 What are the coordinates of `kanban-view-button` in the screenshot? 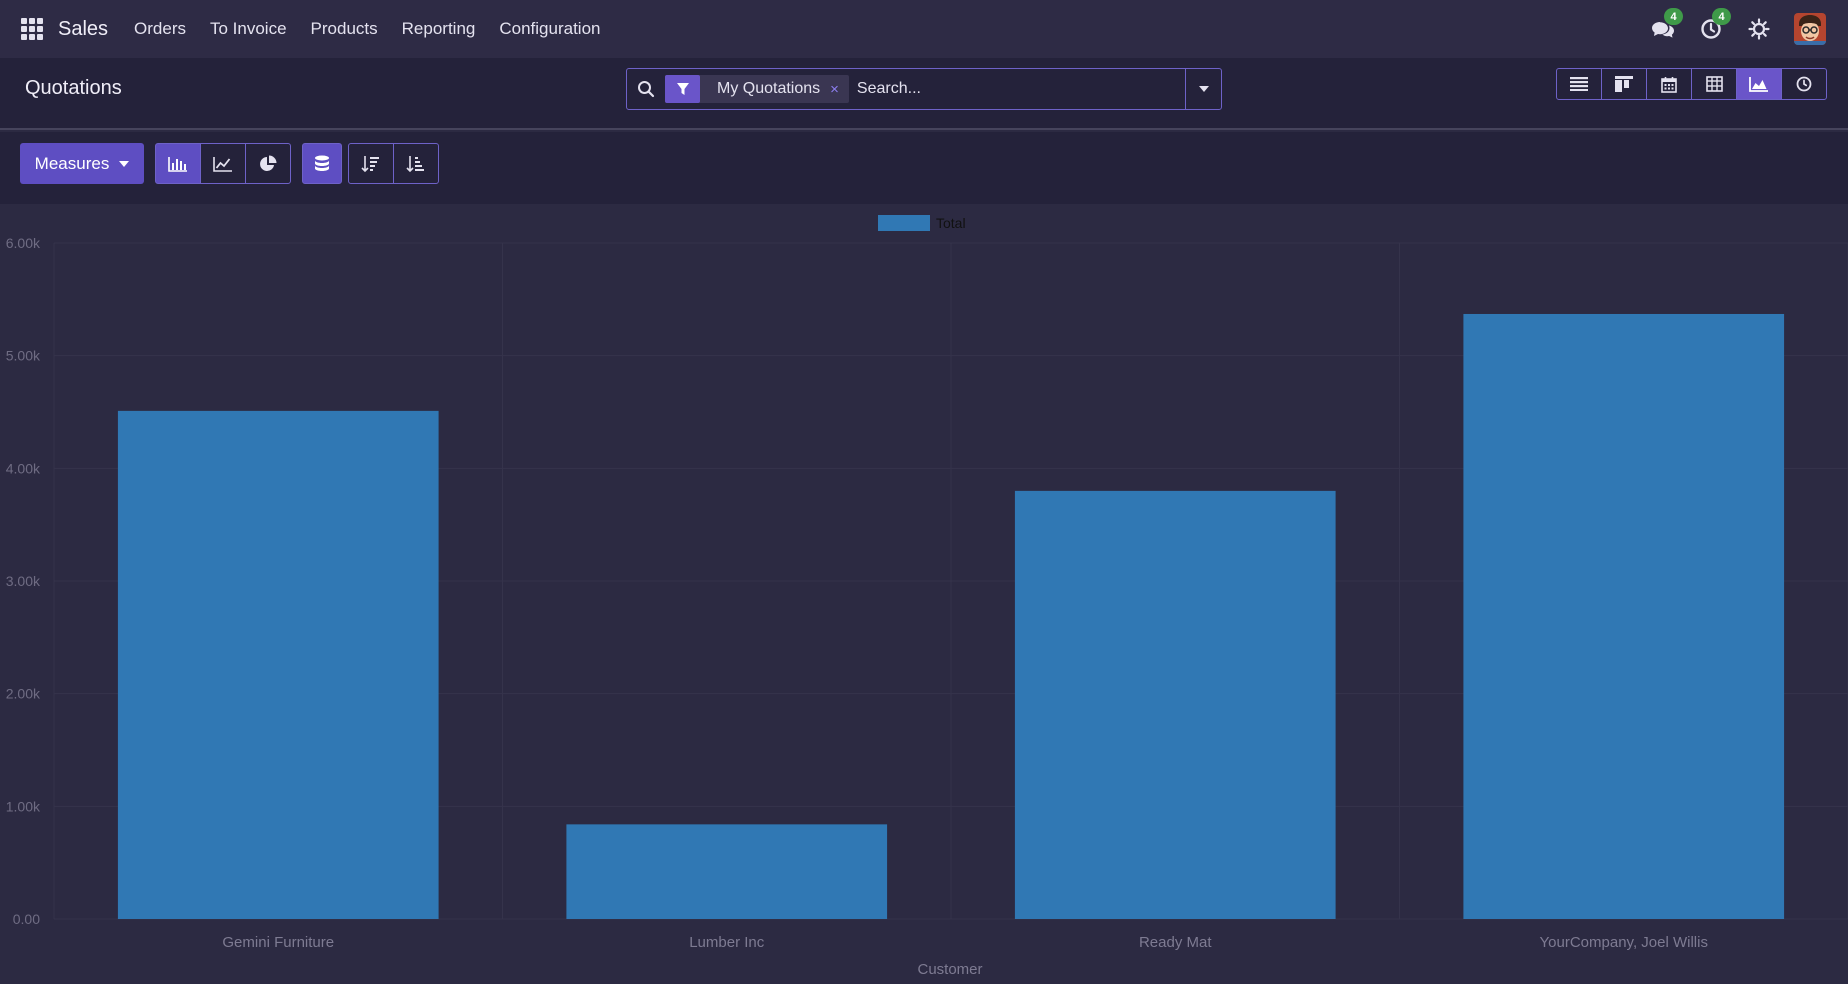 It's located at (1624, 84).